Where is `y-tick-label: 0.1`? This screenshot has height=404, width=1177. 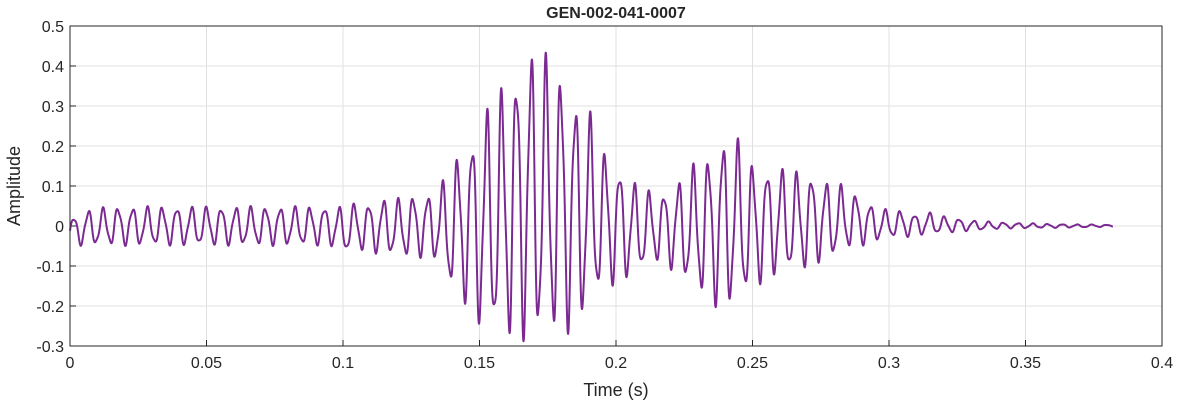 y-tick-label: 0.1 is located at coordinates (53, 187).